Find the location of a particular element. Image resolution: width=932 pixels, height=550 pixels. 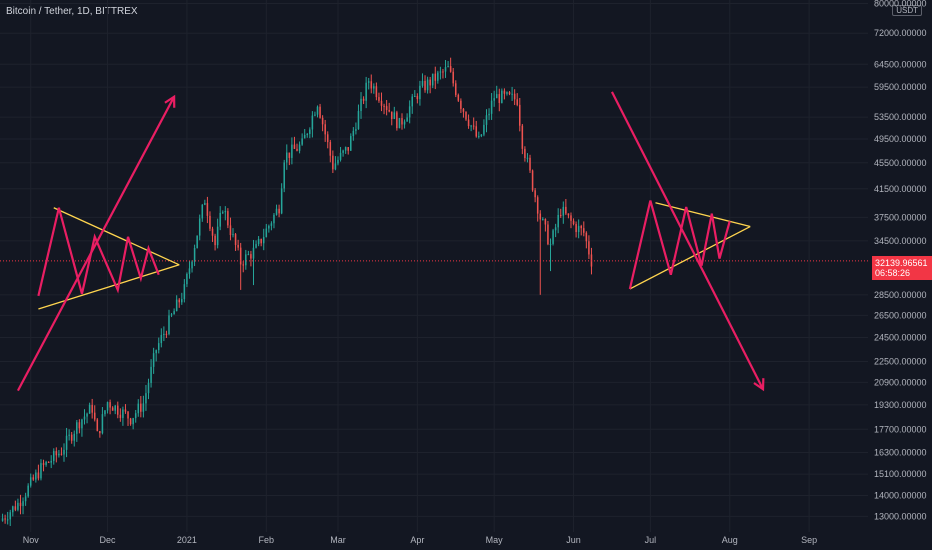

triangle-lower-line is located at coordinates (109, 287).